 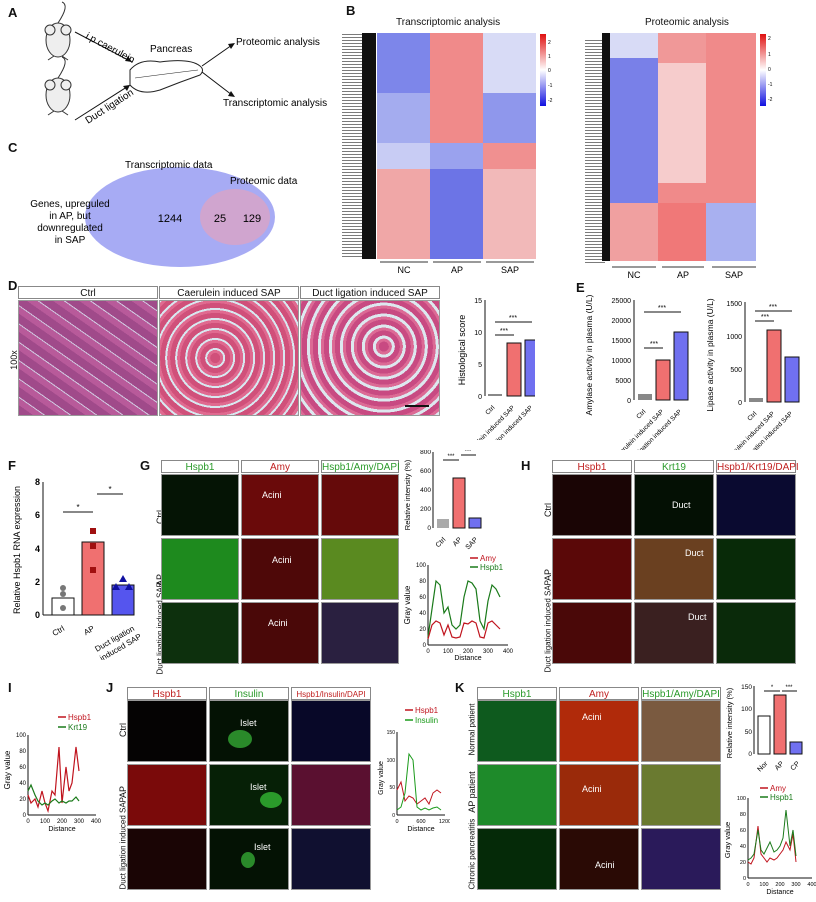 What do you see at coordinates (331, 859) in the screenshot?
I see `if-j-sap-merge` at bounding box center [331, 859].